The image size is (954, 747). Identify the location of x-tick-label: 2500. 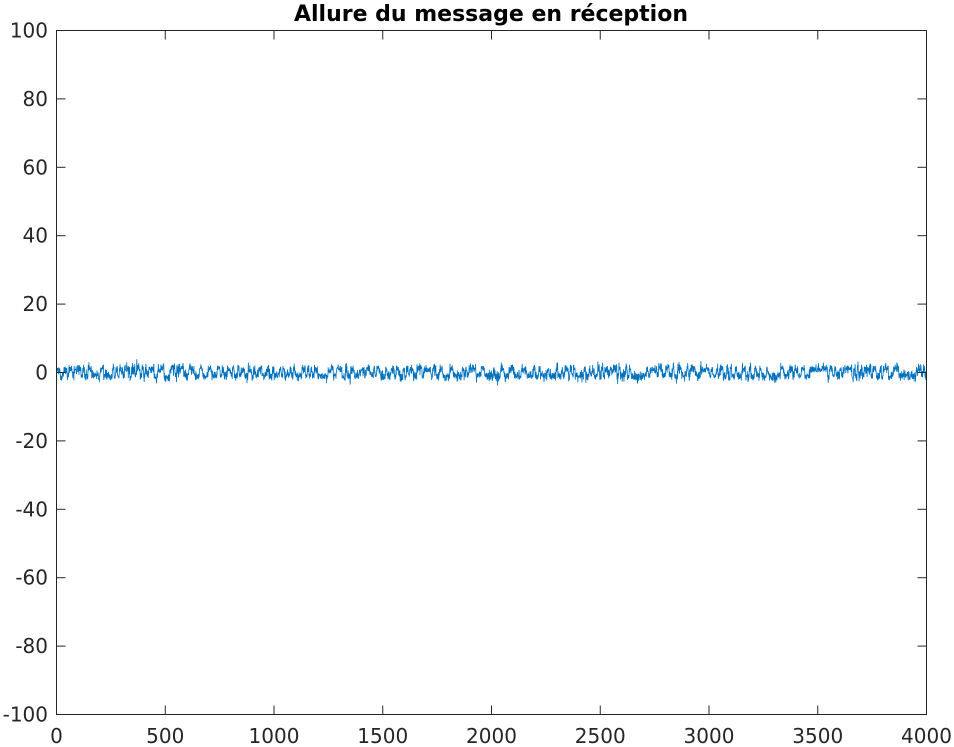
(600, 735).